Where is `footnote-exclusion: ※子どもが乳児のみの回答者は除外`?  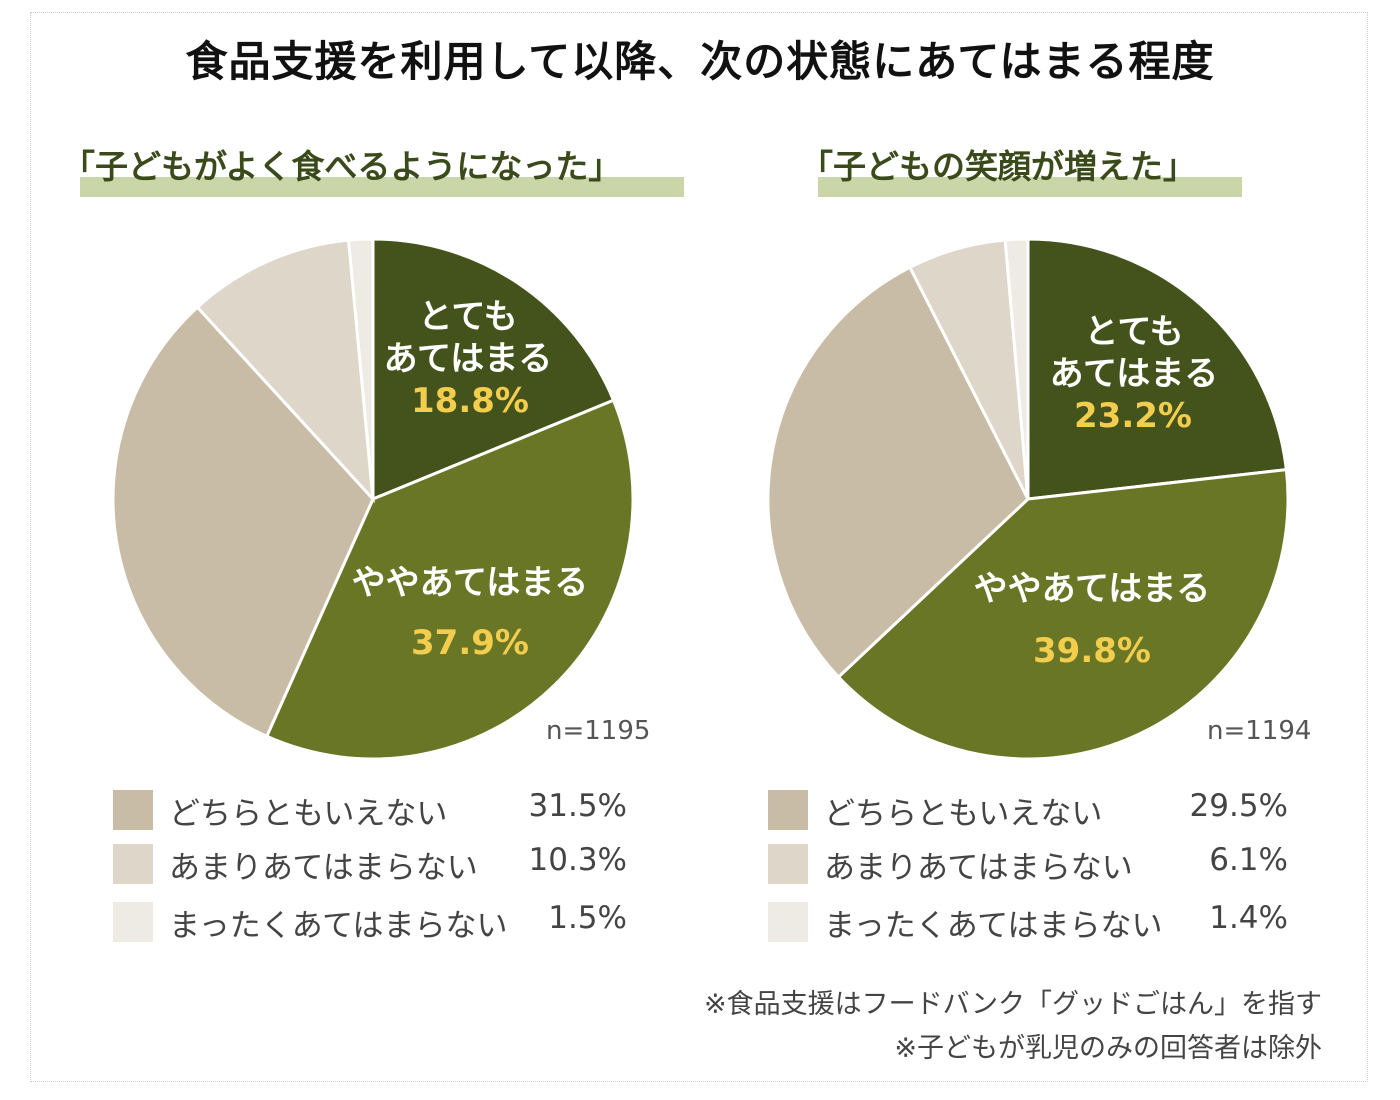
footnote-exclusion: ※子どもが乳児のみの回答者は除外 is located at coordinates (1108, 1048).